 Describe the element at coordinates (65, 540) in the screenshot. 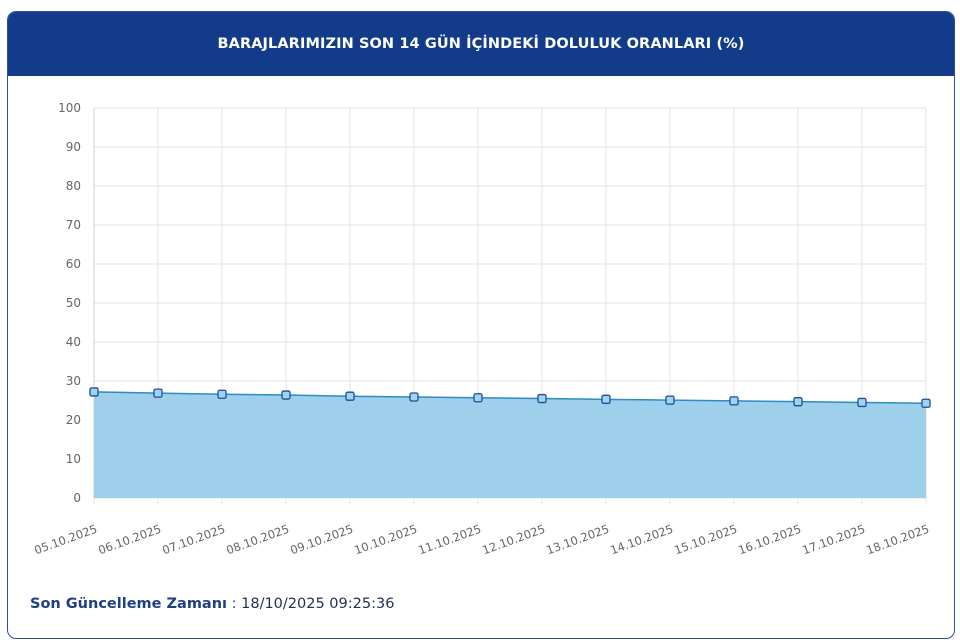

I see `x-tick-label: 05.10.2025` at that location.